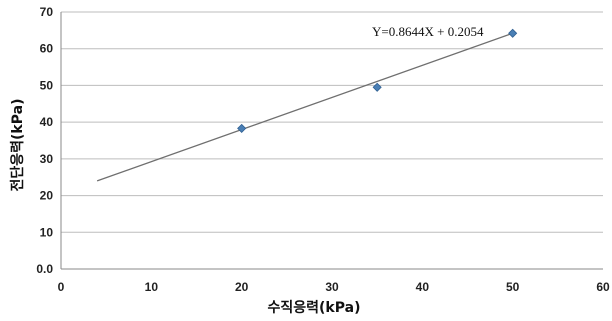 This screenshot has width=612, height=321. I want to click on x-tick-label-50: 50, so click(513, 287).